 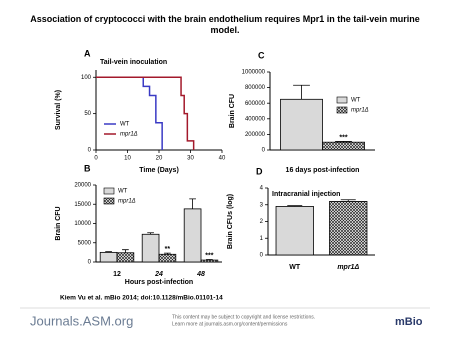 I want to click on y-tick-label: 10000, so click(x=82, y=224).